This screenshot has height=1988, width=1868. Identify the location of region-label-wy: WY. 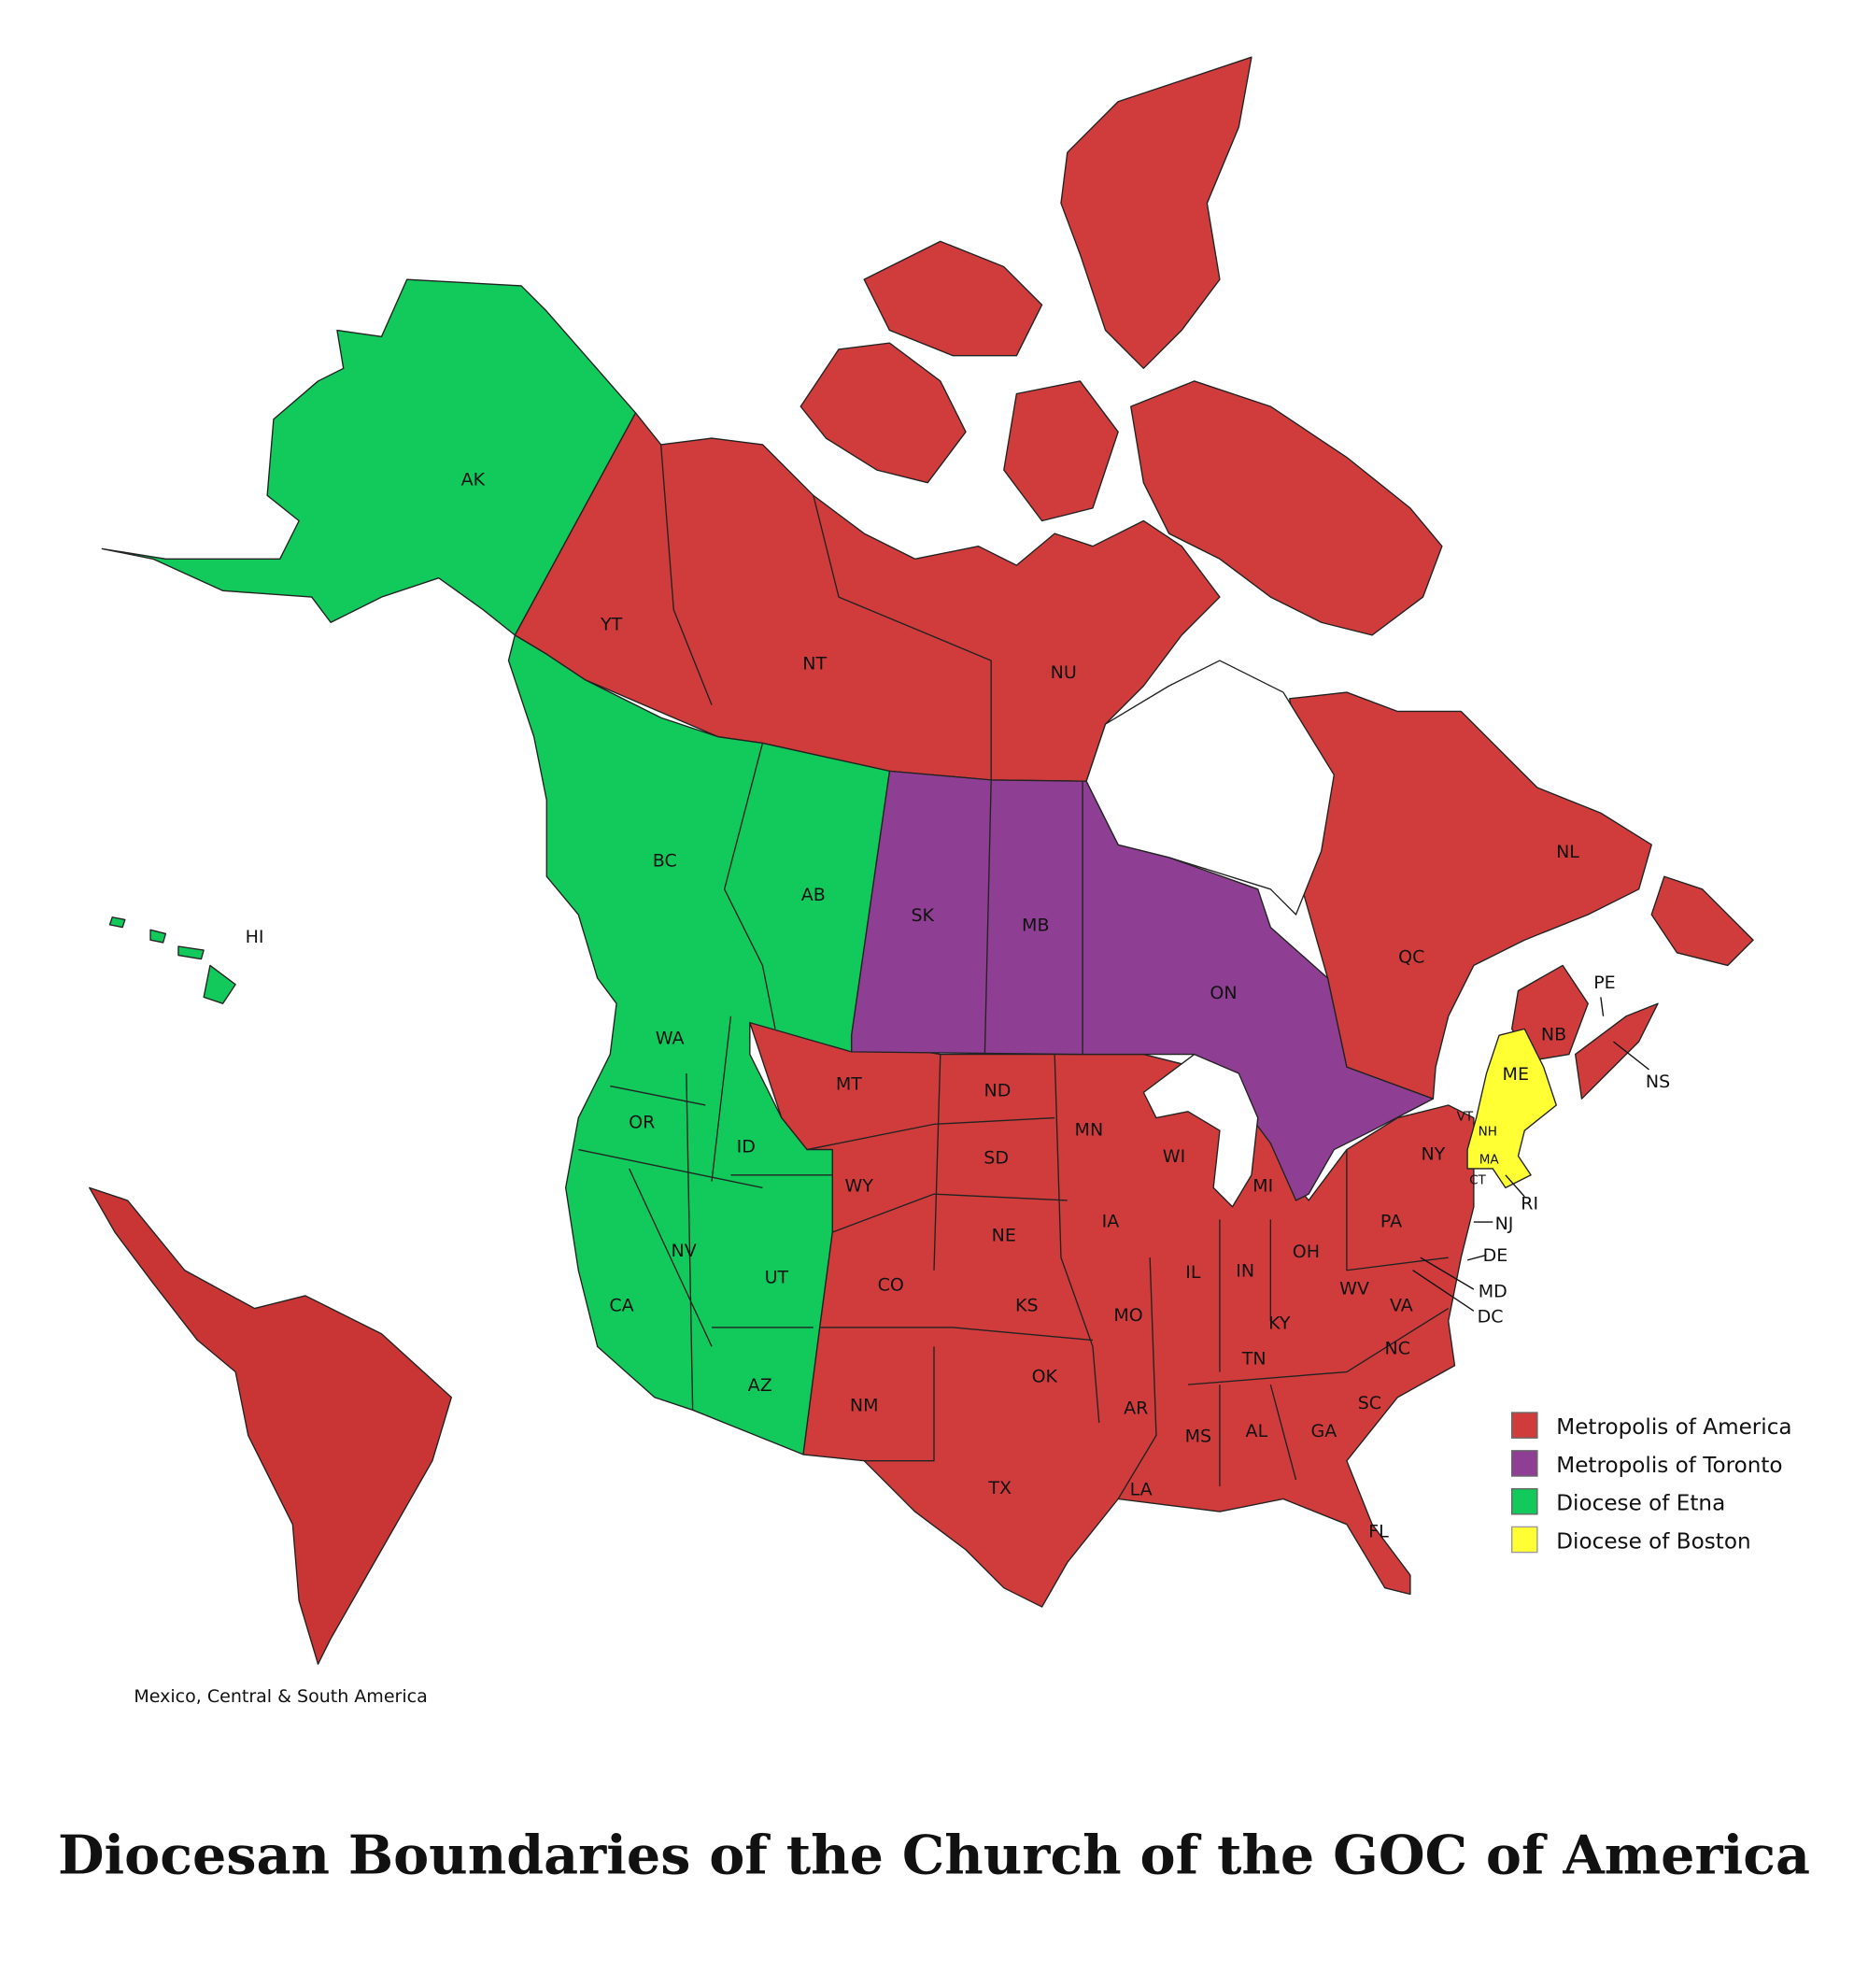
(860, 1185).